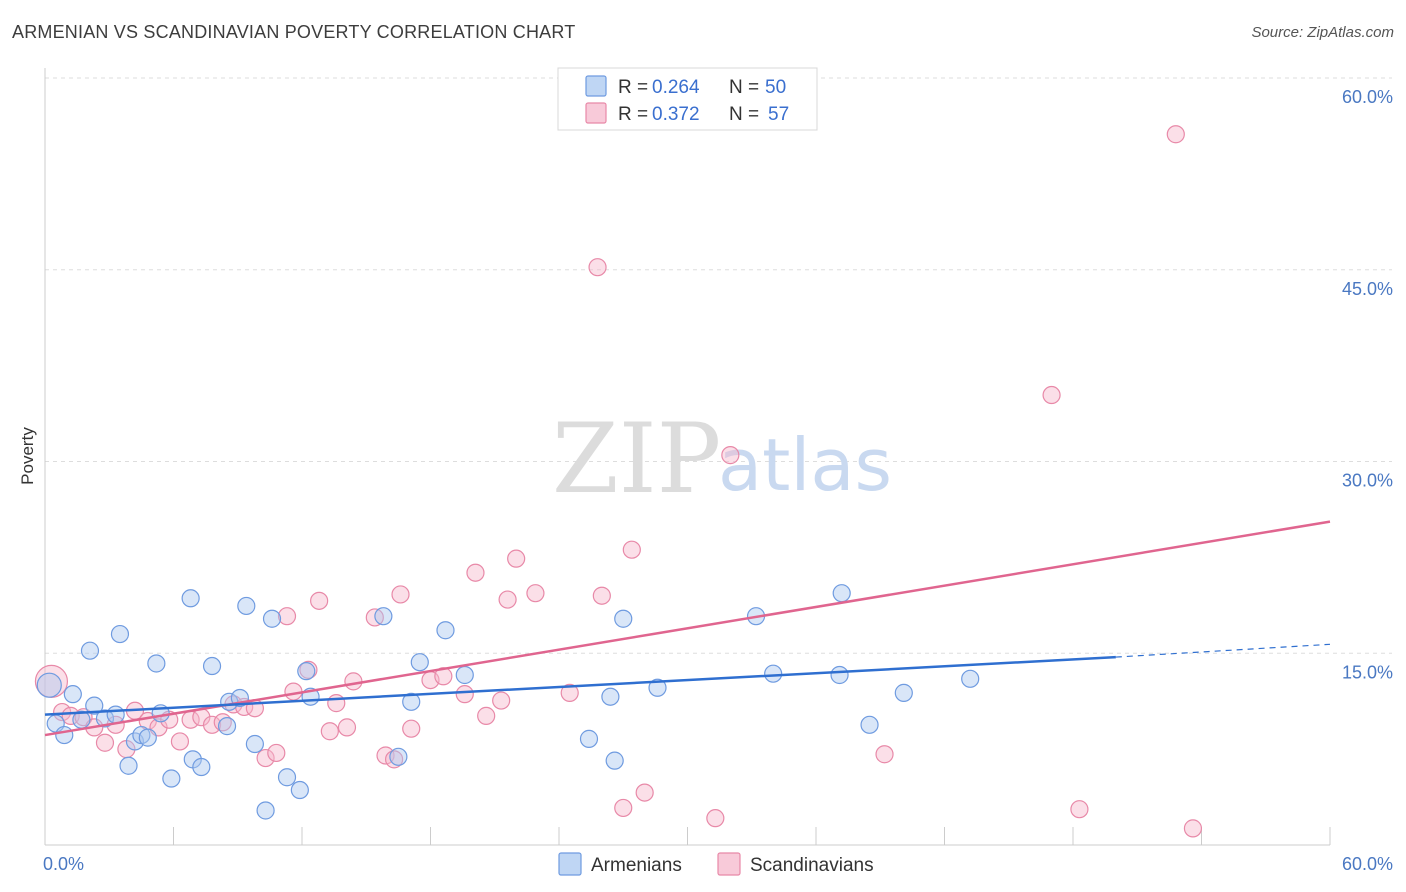 Image resolution: width=1406 pixels, height=892 pixels. What do you see at coordinates (812, 865) in the screenshot?
I see `bottom-legend-scandinavians-label: Scandinavians` at bounding box center [812, 865].